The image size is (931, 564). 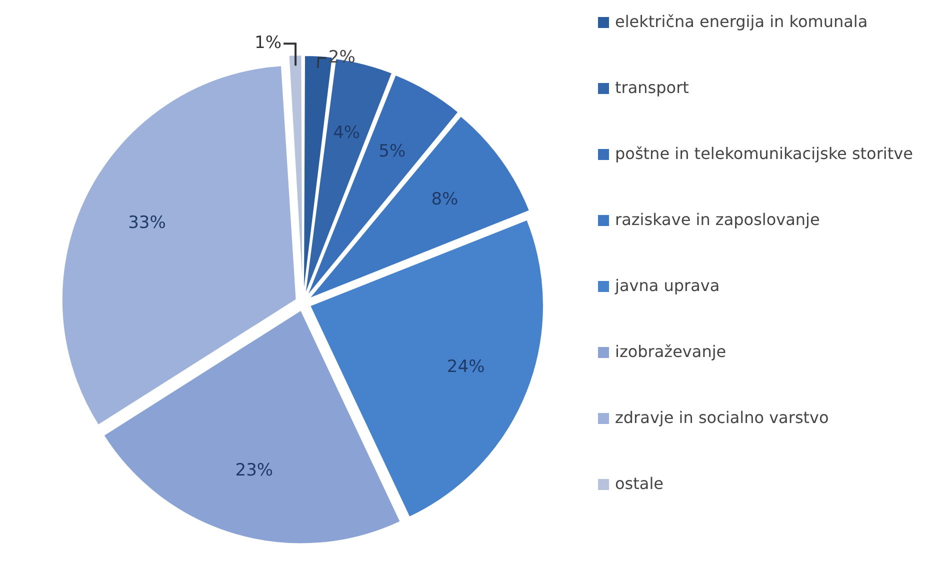 What do you see at coordinates (346, 132) in the screenshot?
I see `data-label: 4%` at bounding box center [346, 132].